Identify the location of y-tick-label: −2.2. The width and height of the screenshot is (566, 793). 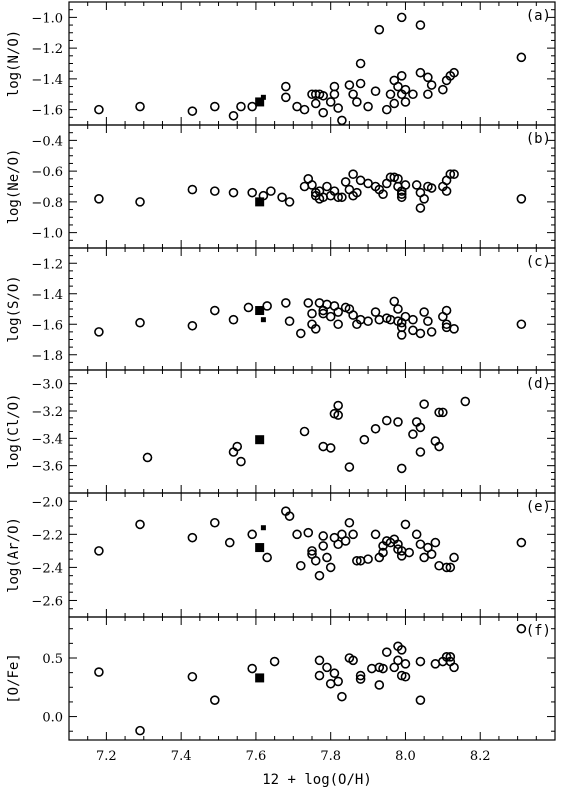
(47, 535).